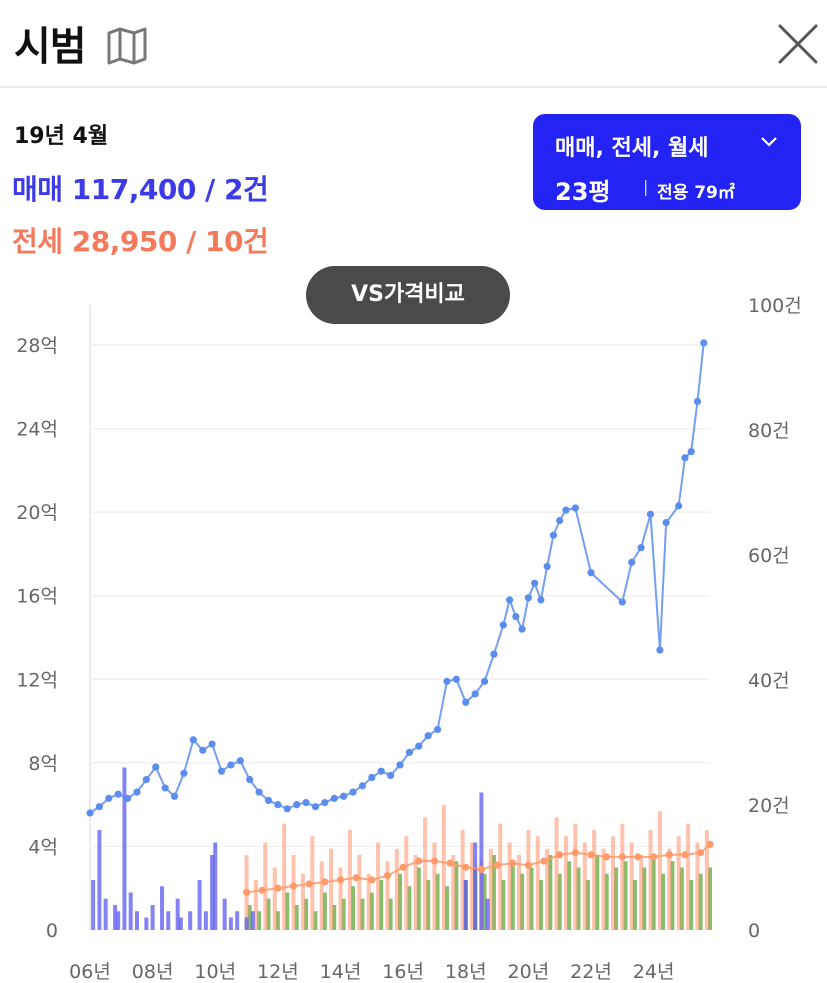  I want to click on map-icon, so click(127, 46).